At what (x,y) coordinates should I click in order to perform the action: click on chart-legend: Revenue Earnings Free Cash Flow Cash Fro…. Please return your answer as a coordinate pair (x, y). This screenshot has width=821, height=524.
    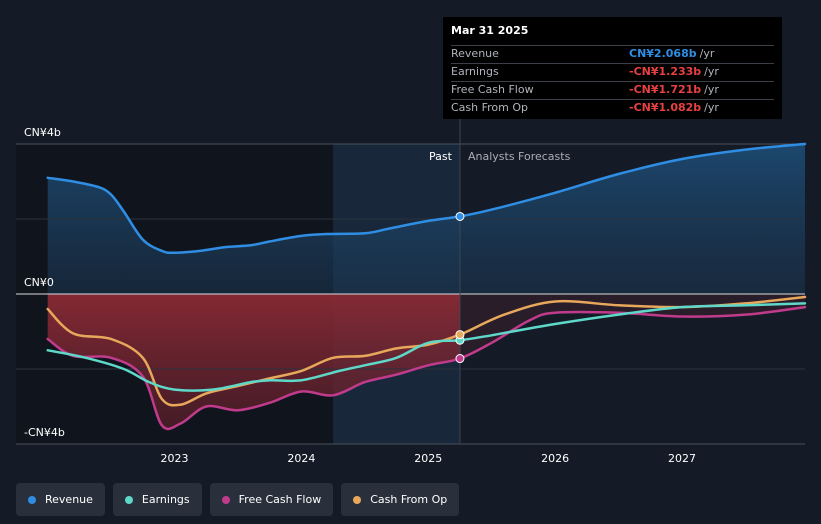
    Looking at the image, I should click on (238, 499).